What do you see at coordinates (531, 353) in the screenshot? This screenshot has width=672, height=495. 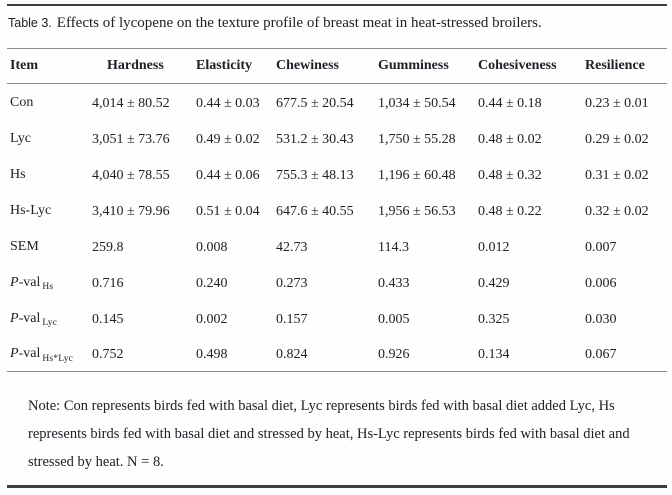 I see `cell-cohesiveness: 0.134` at bounding box center [531, 353].